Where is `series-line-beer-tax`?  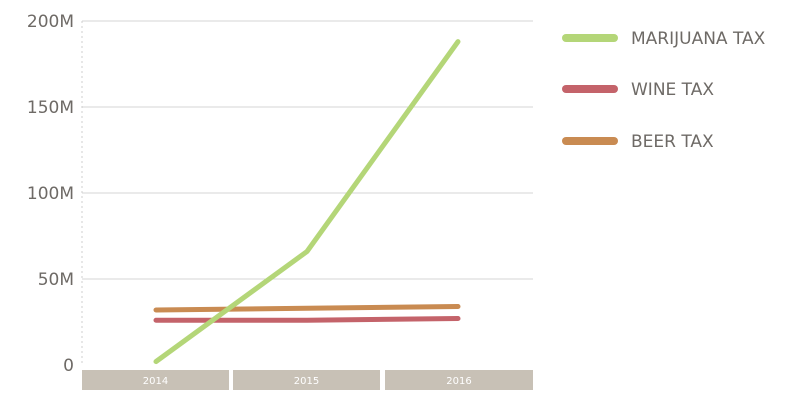 series-line-beer-tax is located at coordinates (307, 308).